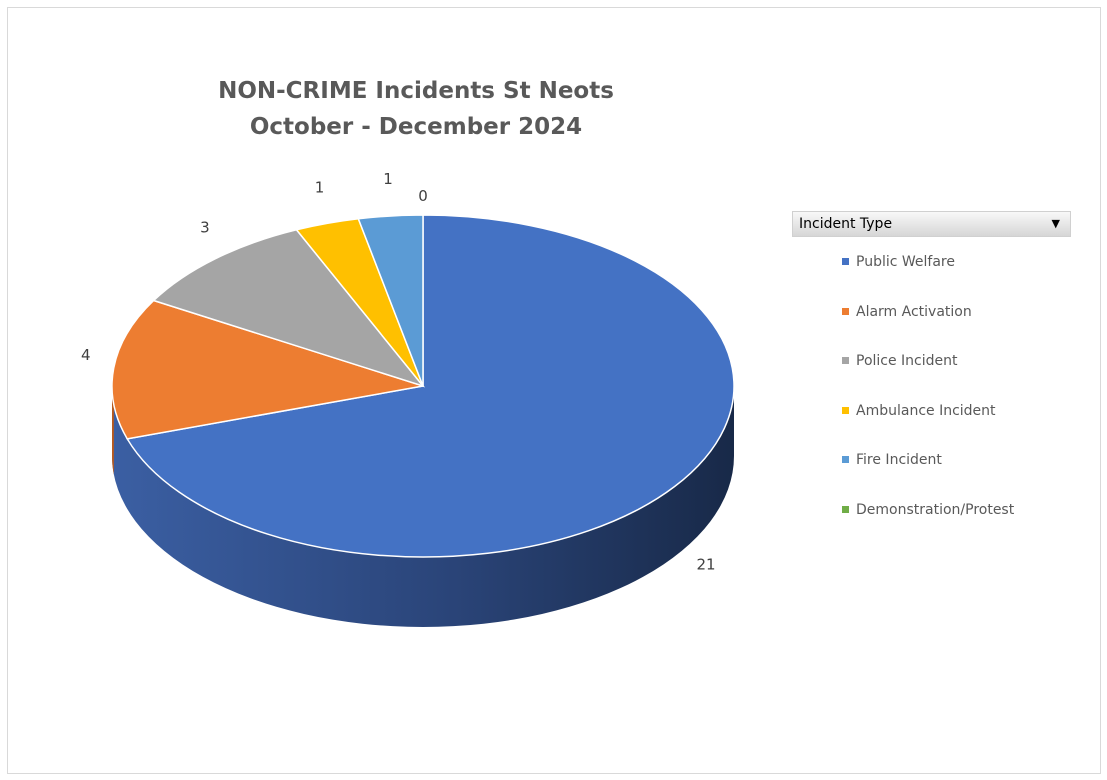  What do you see at coordinates (935, 509) in the screenshot?
I see `legend-label: Demonstration/Protest` at bounding box center [935, 509].